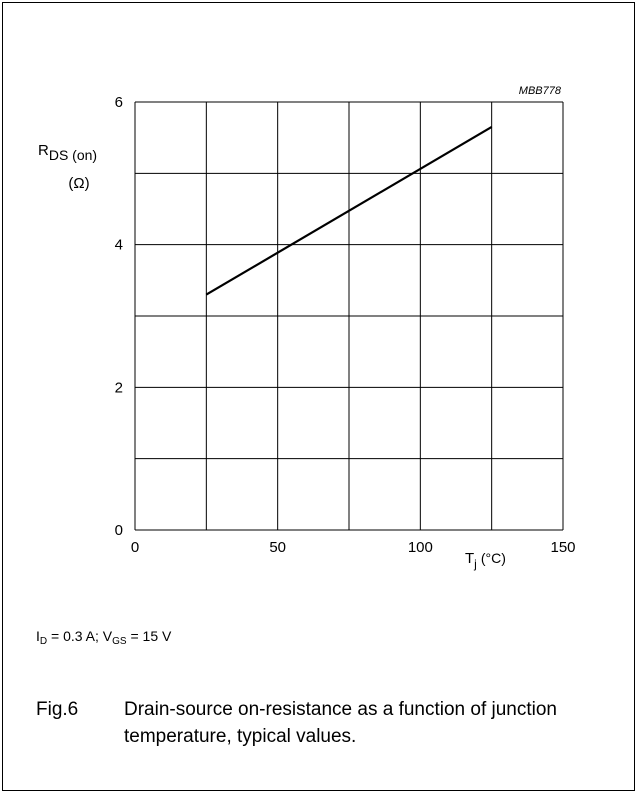  Describe the element at coordinates (277, 547) in the screenshot. I see `x-tick-label: 50` at that location.